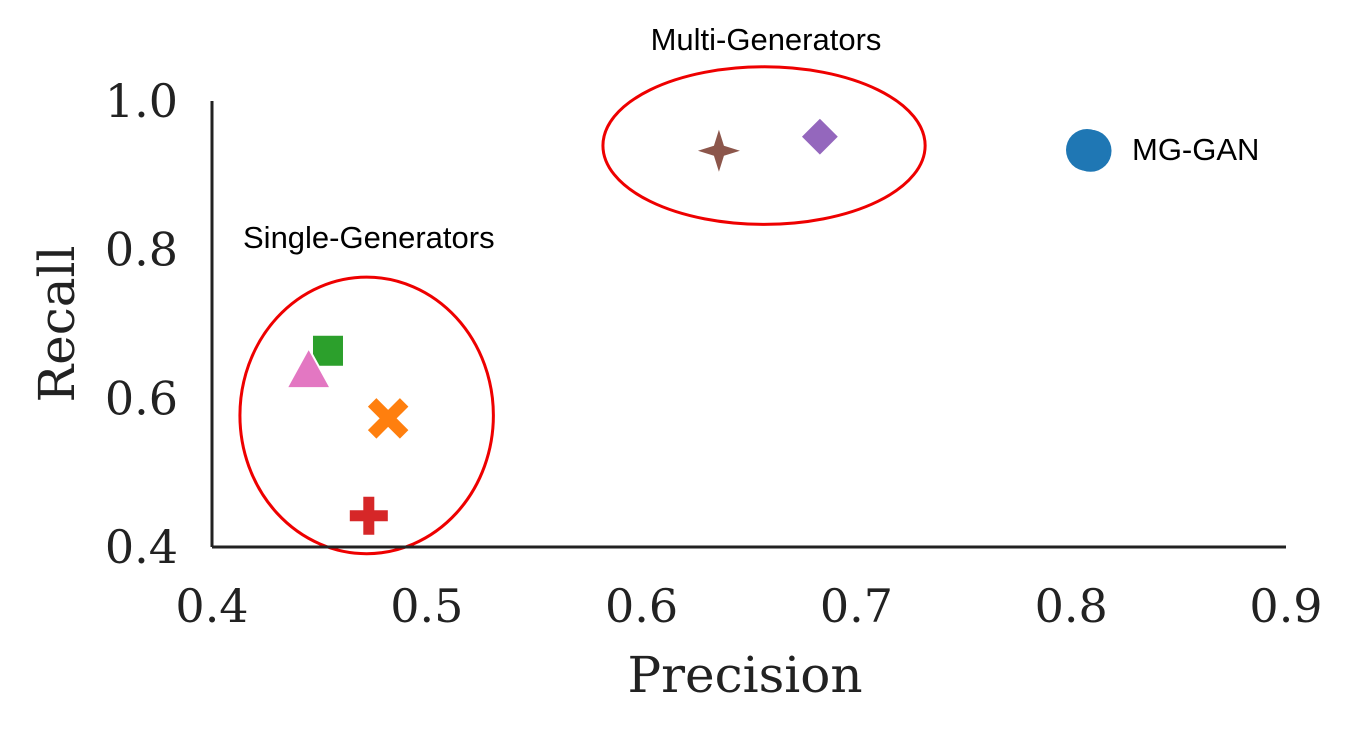 The height and width of the screenshot is (735, 1354). I want to click on point-diamond-marker, so click(819, 136).